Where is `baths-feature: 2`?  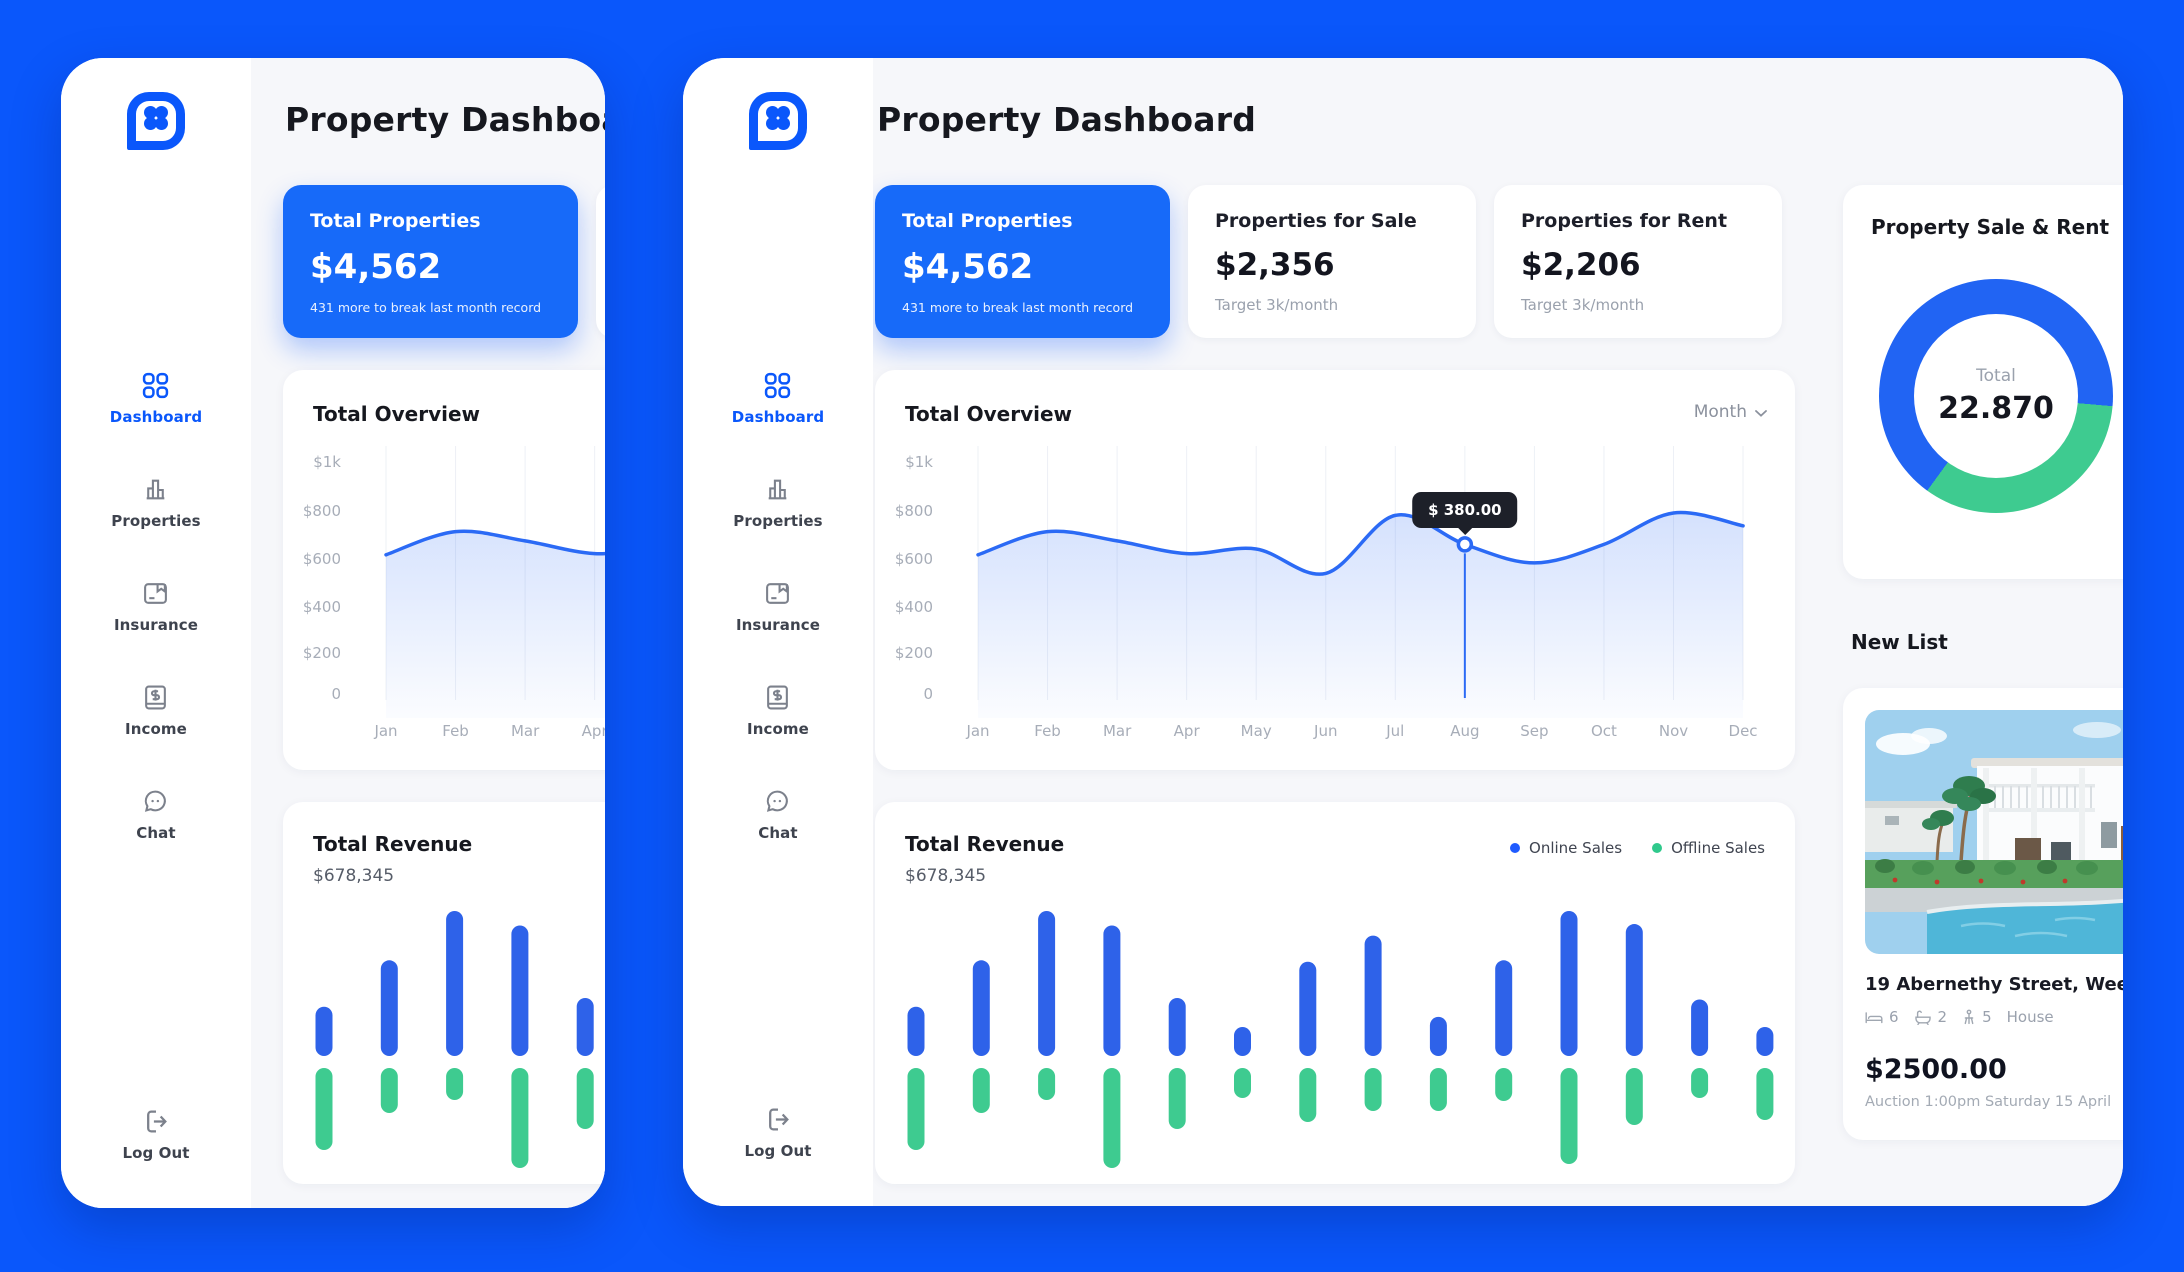
baths-feature: 2 is located at coordinates (1930, 1017).